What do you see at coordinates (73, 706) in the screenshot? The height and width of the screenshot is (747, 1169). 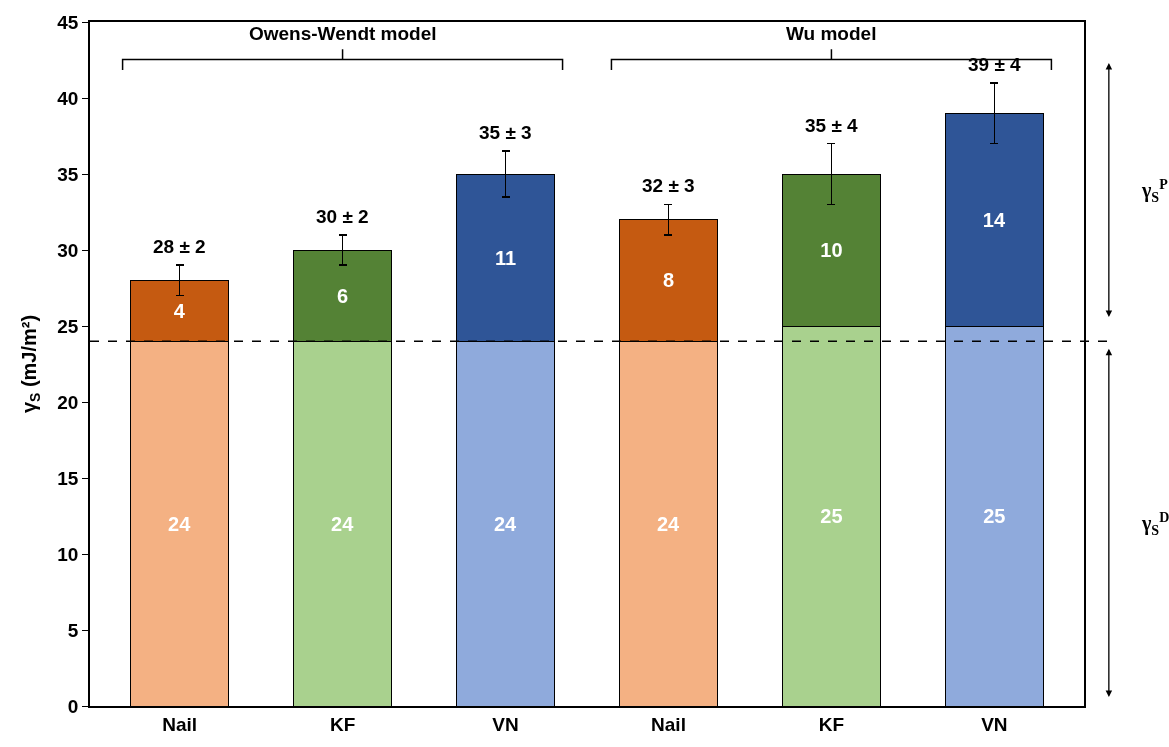 I see `y-tick-label: 0` at bounding box center [73, 706].